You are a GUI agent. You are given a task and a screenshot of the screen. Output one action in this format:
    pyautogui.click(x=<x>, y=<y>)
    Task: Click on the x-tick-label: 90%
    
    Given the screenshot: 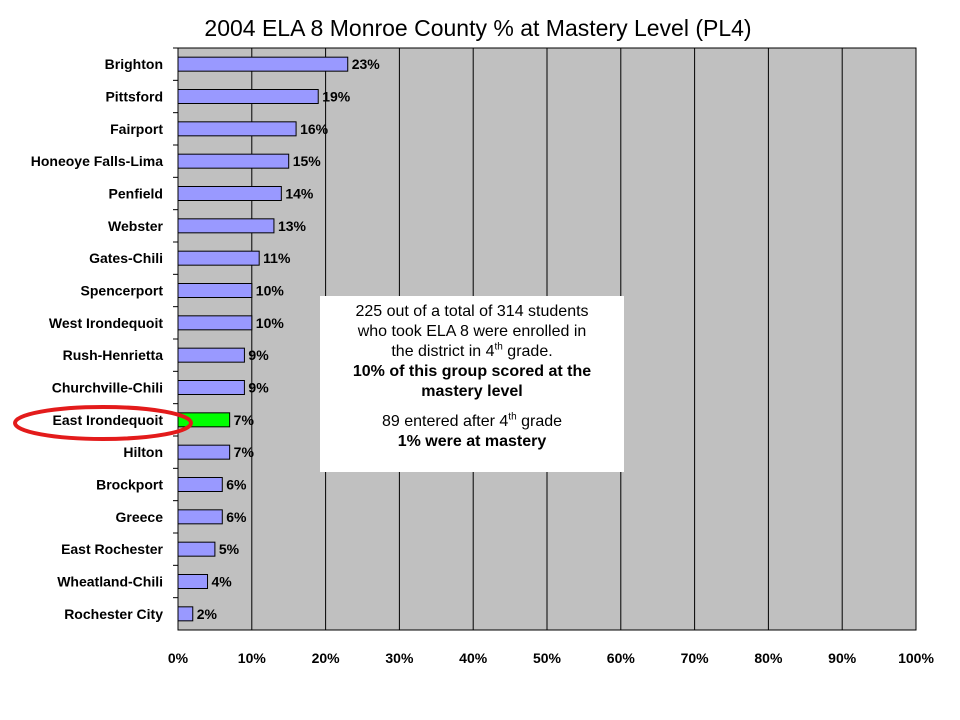 What is the action you would take?
    pyautogui.click(x=842, y=658)
    